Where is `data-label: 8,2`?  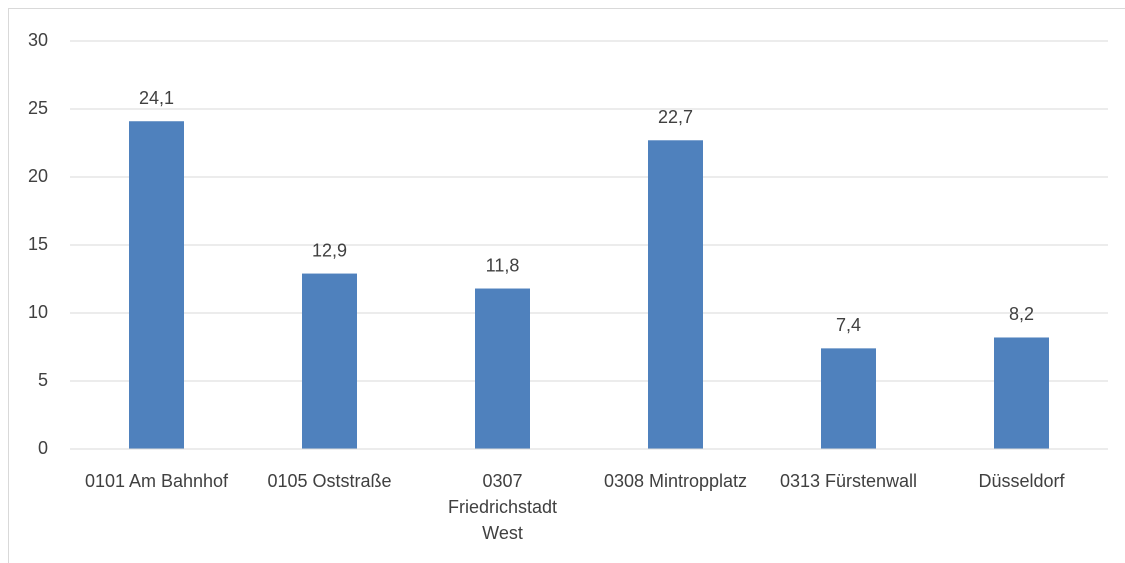 data-label: 8,2 is located at coordinates (1021, 314).